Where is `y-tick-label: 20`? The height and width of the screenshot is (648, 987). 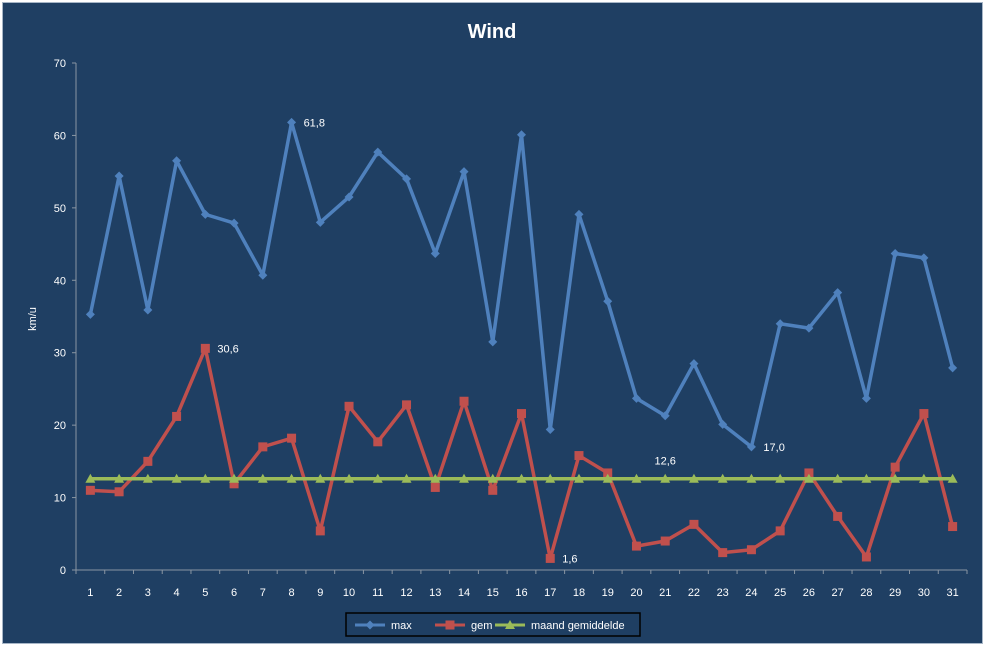 y-tick-label: 20 is located at coordinates (60, 426).